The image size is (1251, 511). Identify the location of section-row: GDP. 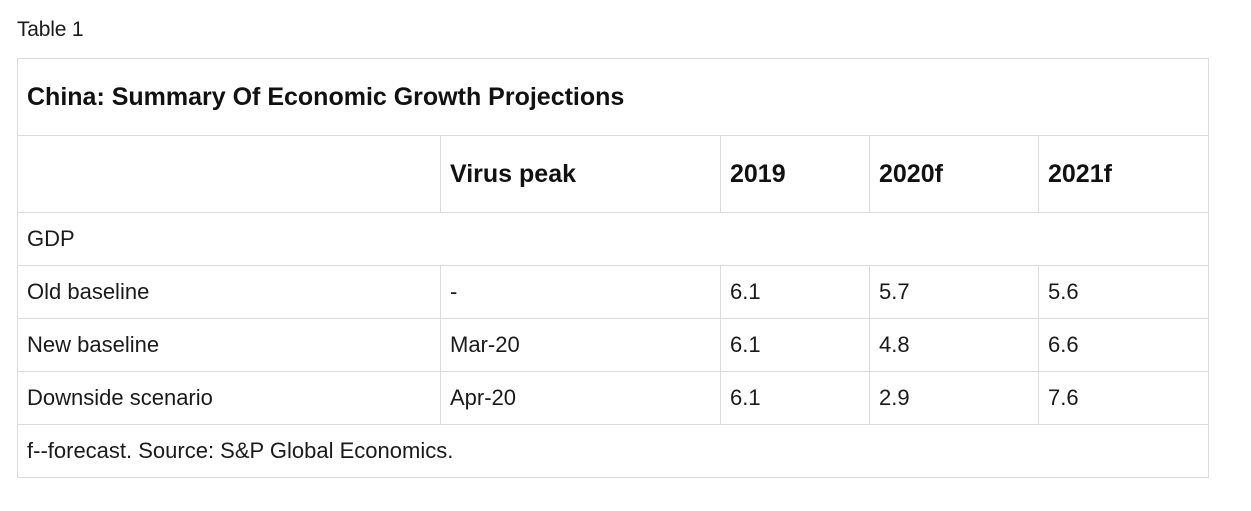
(613, 239).